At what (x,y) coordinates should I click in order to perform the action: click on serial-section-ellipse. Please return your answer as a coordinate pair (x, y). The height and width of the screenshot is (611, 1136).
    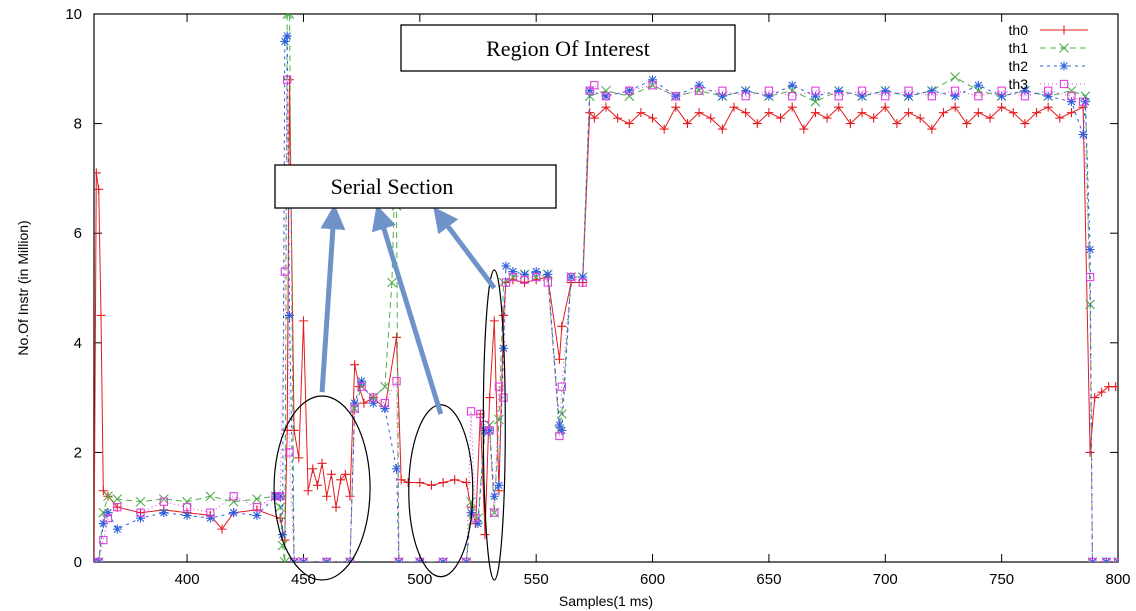
    Looking at the image, I should click on (441, 491).